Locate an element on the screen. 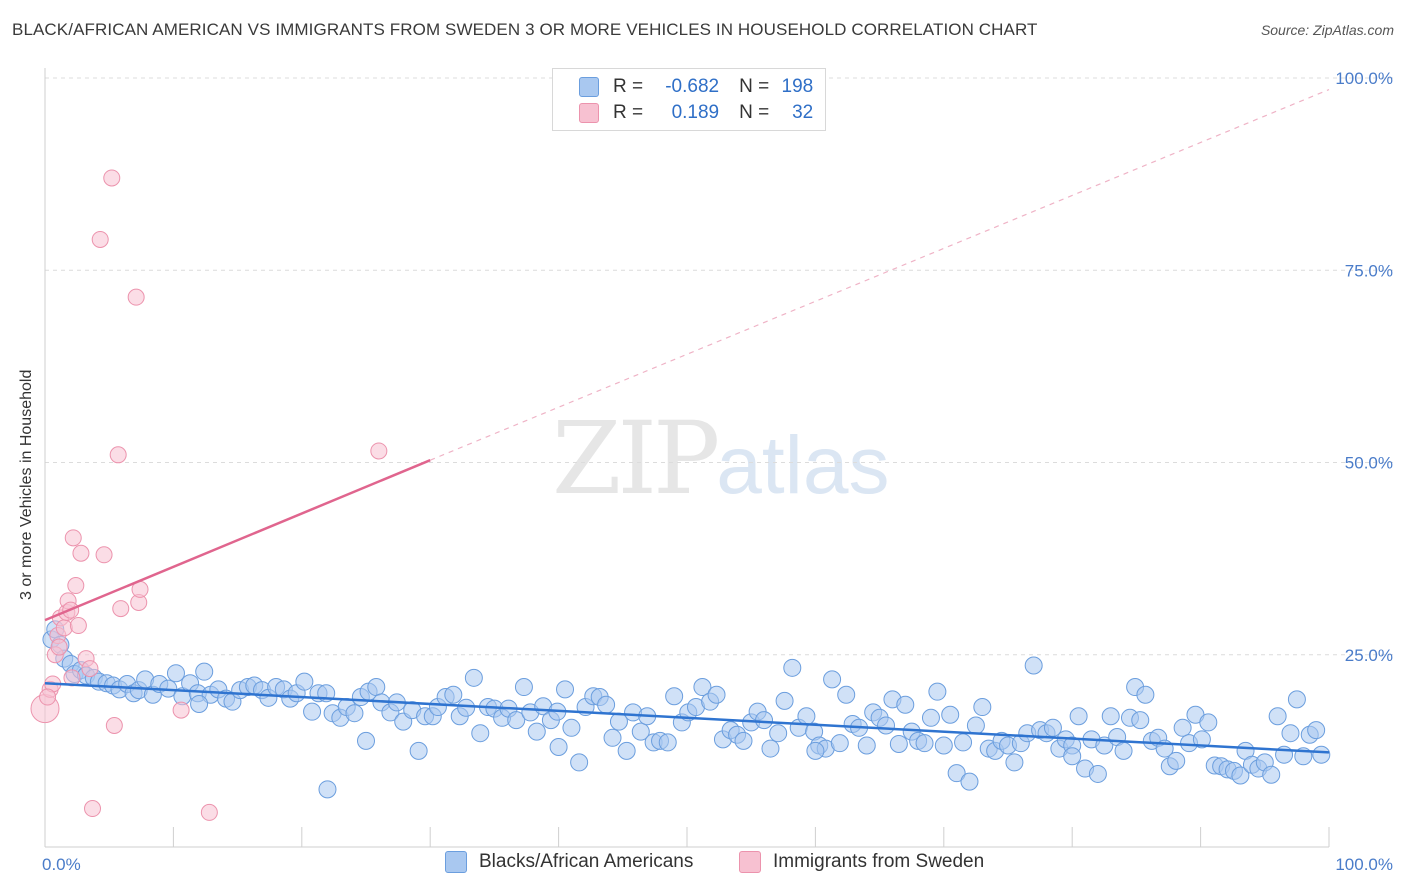 This screenshot has width=1406, height=892. source-label: Source: ZipAtlas.com is located at coordinates (1327, 30).